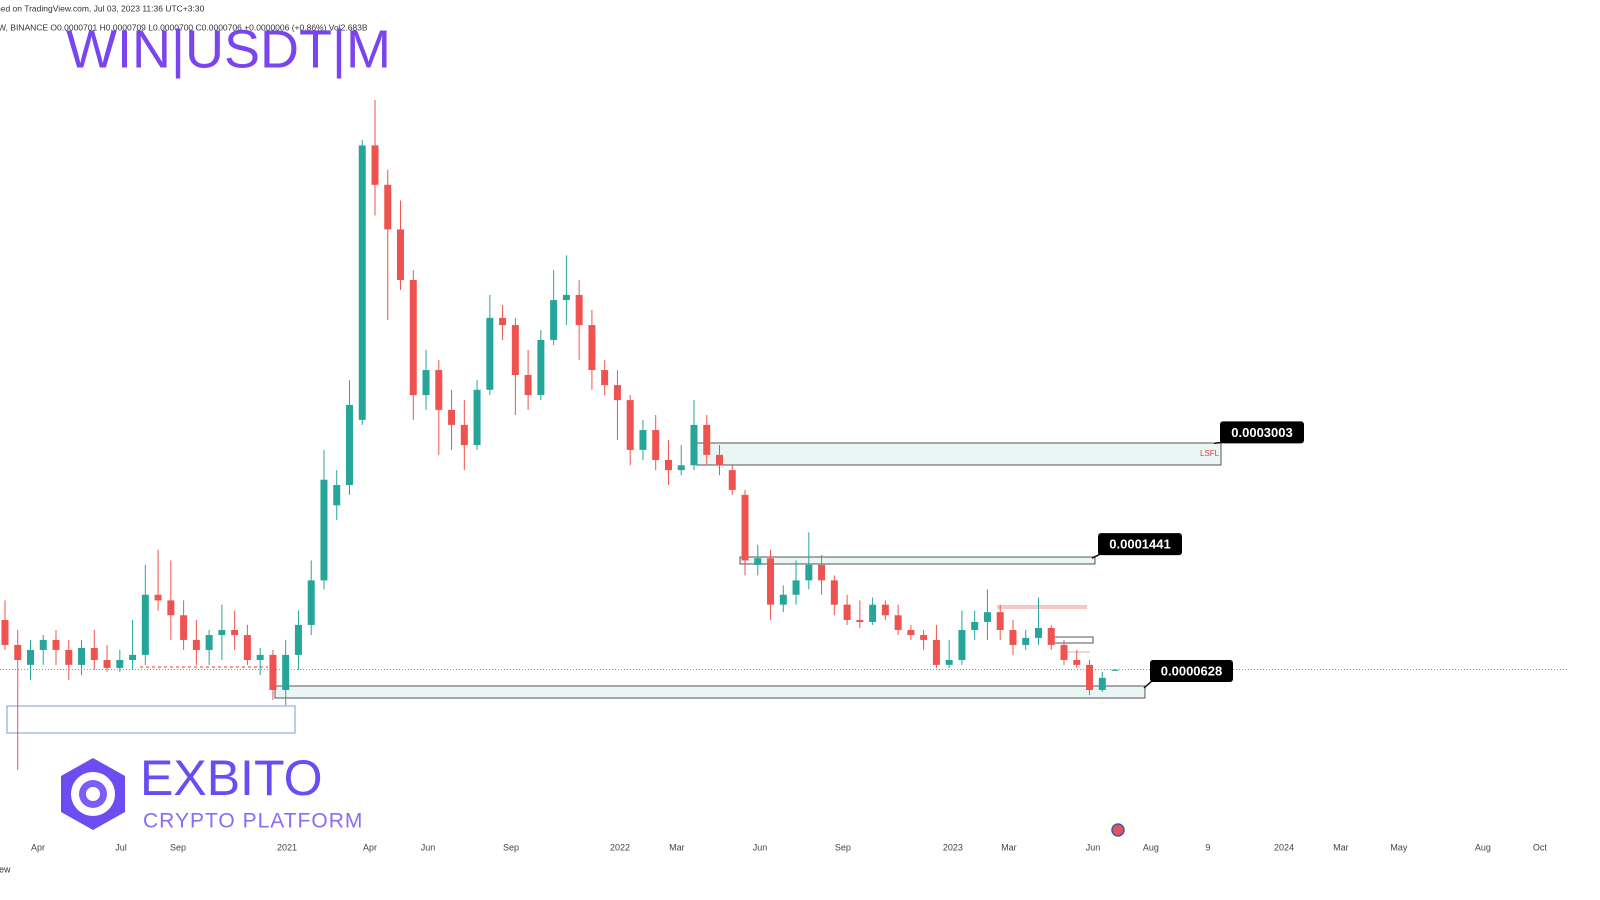  I want to click on x-tick-label: Jul, so click(121, 847).